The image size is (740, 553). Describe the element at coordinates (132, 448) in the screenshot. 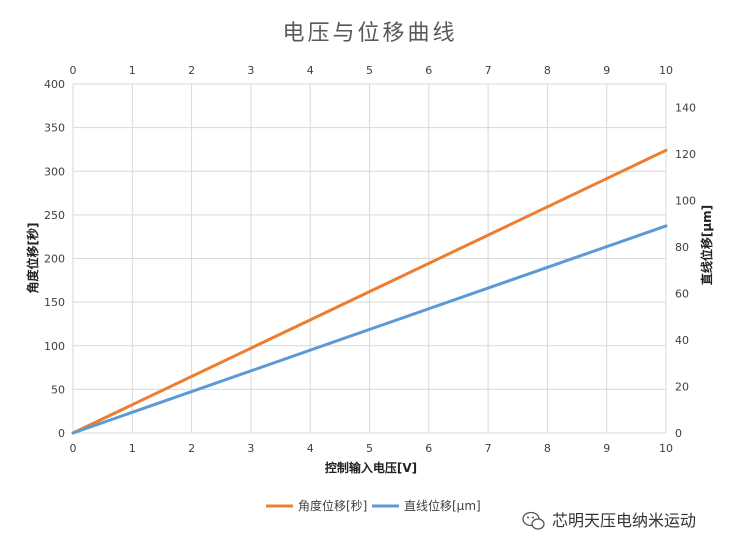

I see `x-tick-label-bottom: 1` at that location.